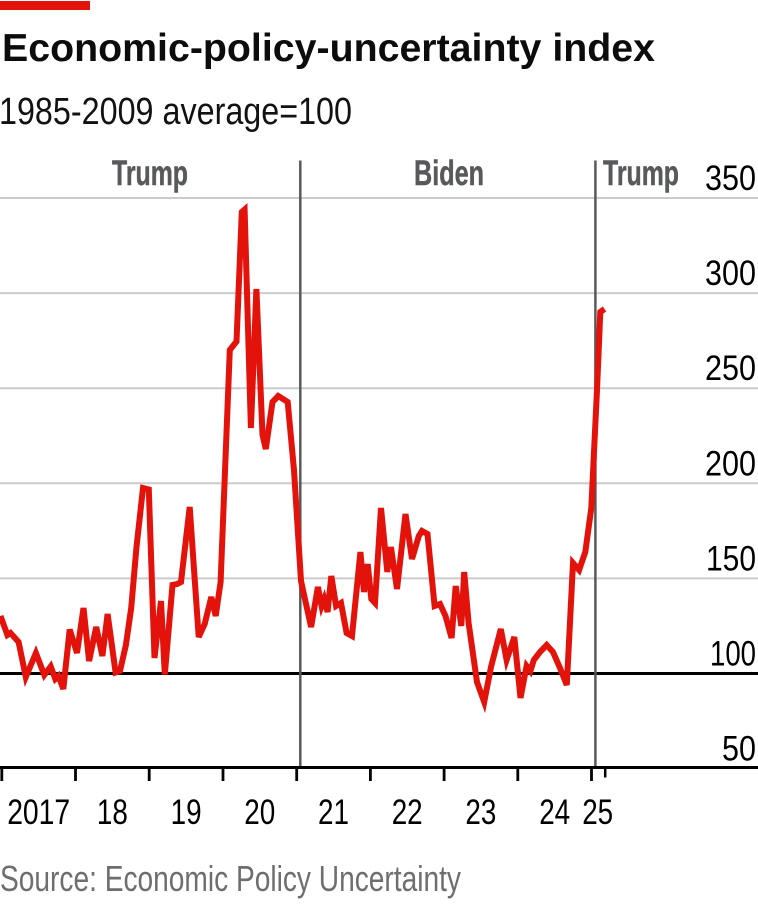 The width and height of the screenshot is (758, 906). Describe the element at coordinates (449, 173) in the screenshot. I see `svg-text: Biden` at that location.